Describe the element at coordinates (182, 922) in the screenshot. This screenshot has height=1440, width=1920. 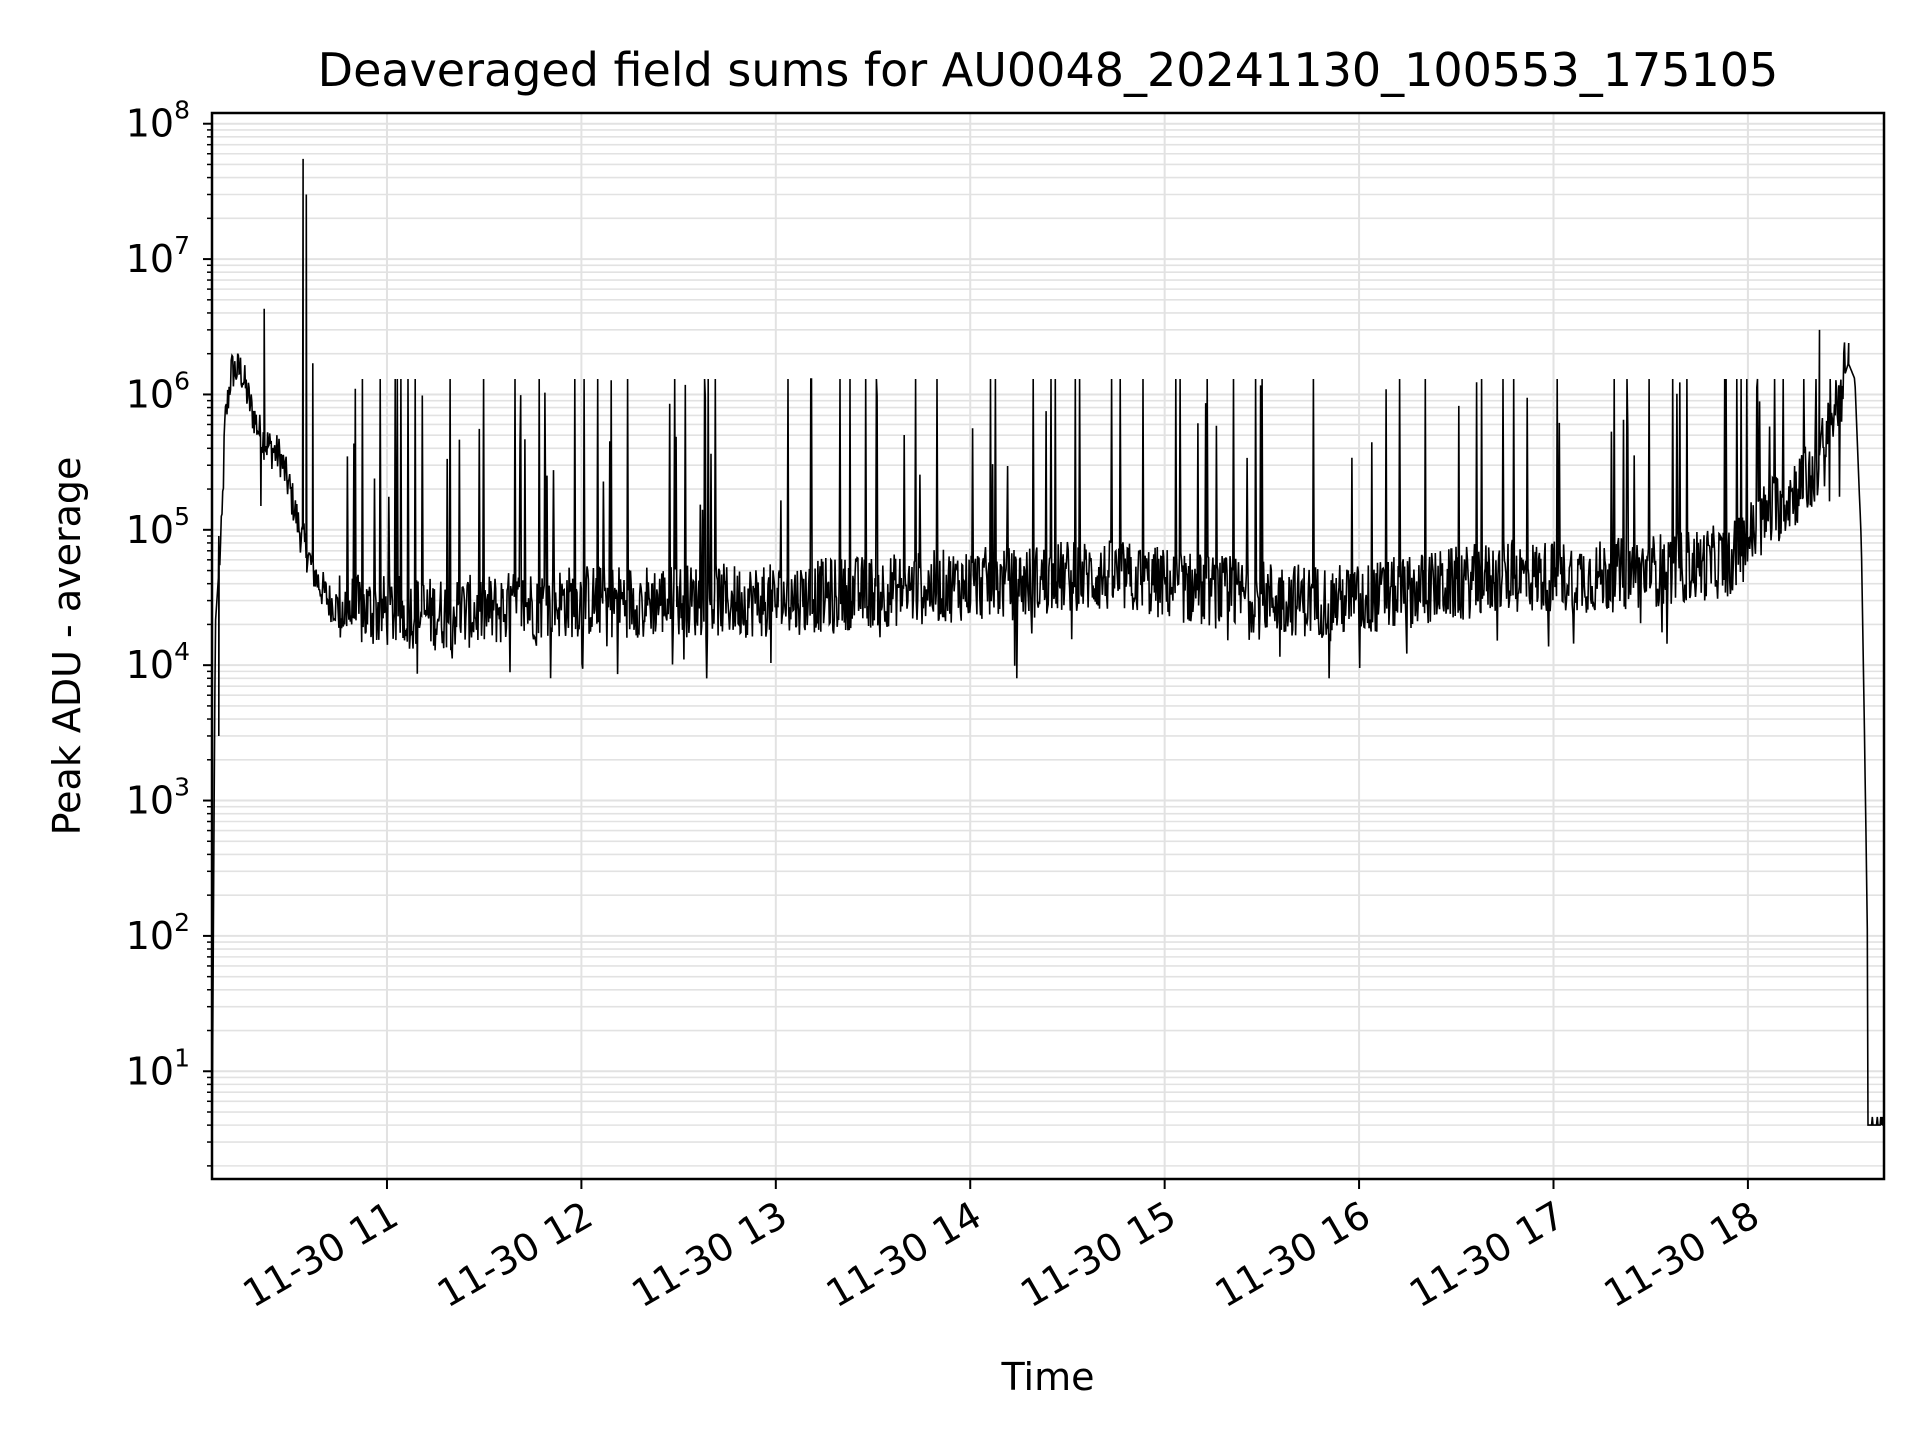
I see `y-tick-label-exponent: 2` at that location.